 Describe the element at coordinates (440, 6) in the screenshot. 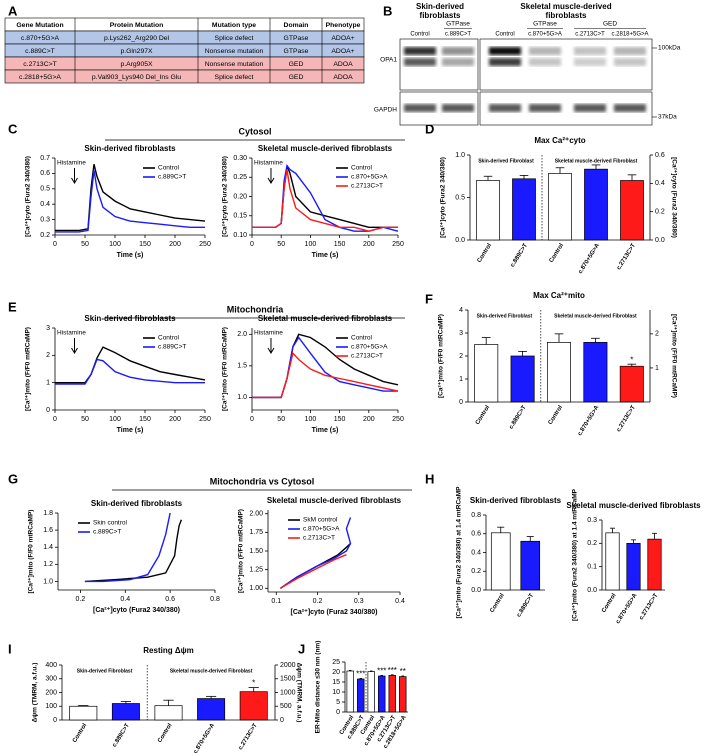

I see `blot-title: Skin-derived` at that location.